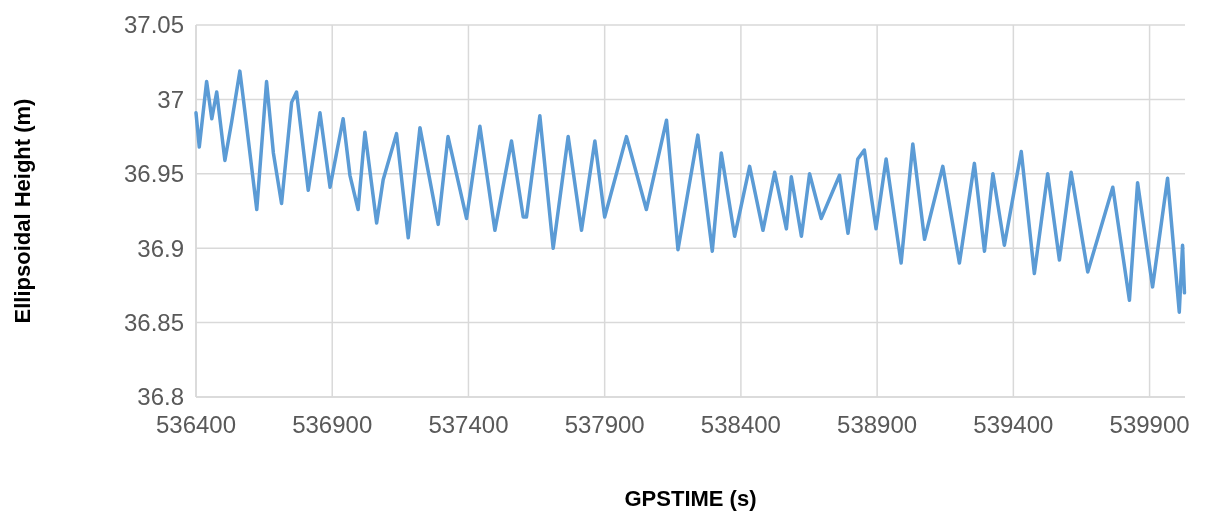 The height and width of the screenshot is (518, 1218). I want to click on x-tick-label: 539900, so click(1149, 424).